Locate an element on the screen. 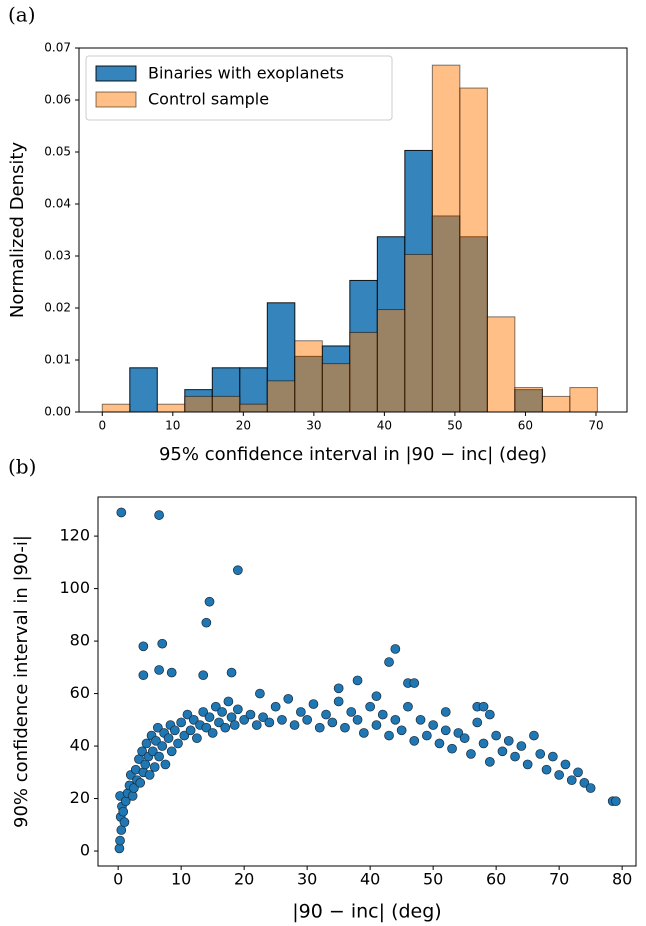 This screenshot has height=926, width=646. x-tick-label: 80 is located at coordinates (622, 879).